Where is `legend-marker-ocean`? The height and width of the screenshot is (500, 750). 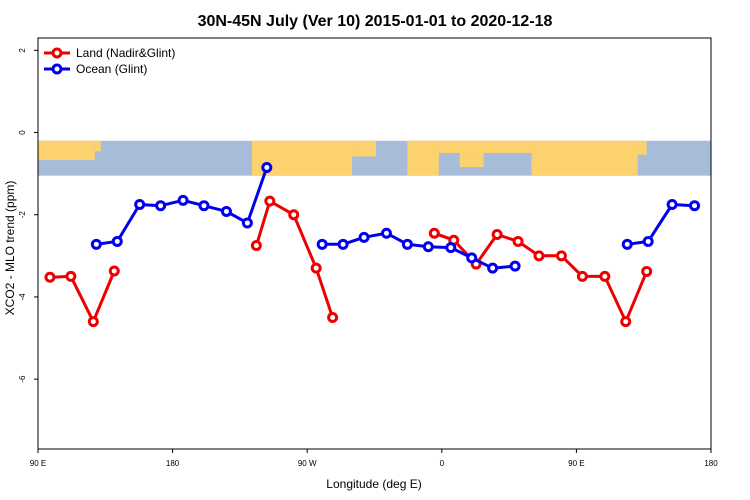
legend-marker-ocean is located at coordinates (57, 69).